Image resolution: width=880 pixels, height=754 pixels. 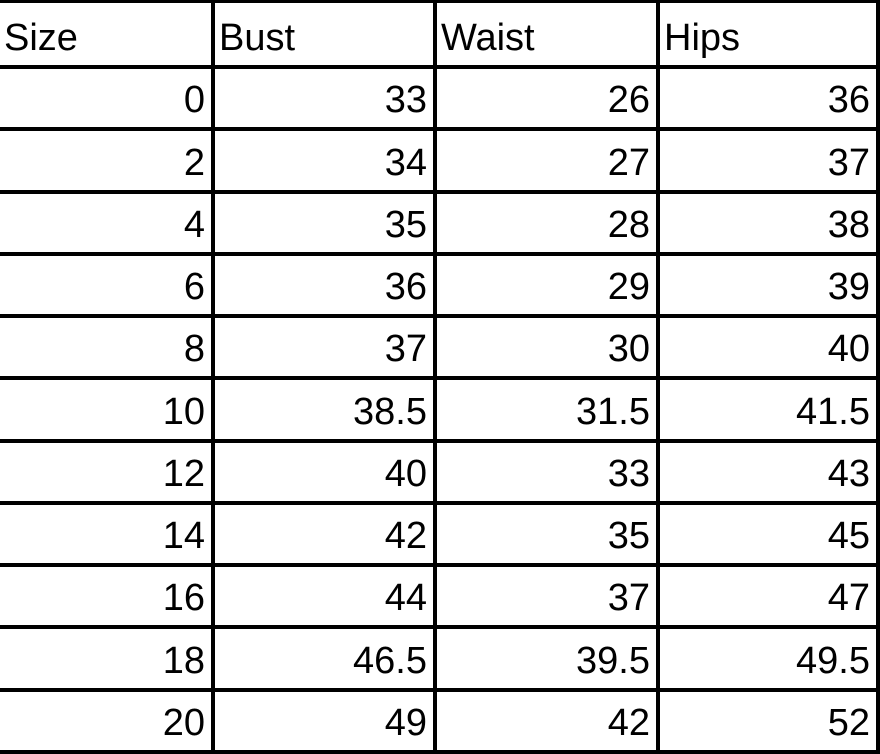 What do you see at coordinates (548, 411) in the screenshot?
I see `table-cell: 31.5` at bounding box center [548, 411].